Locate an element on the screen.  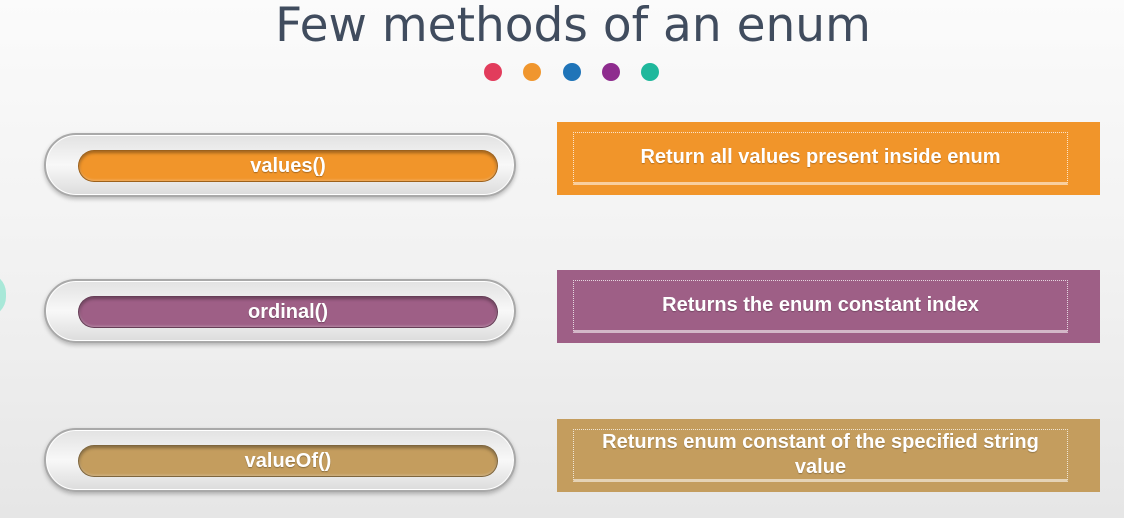
description-box-ordinal: Returns the enum constant index is located at coordinates (828, 306).